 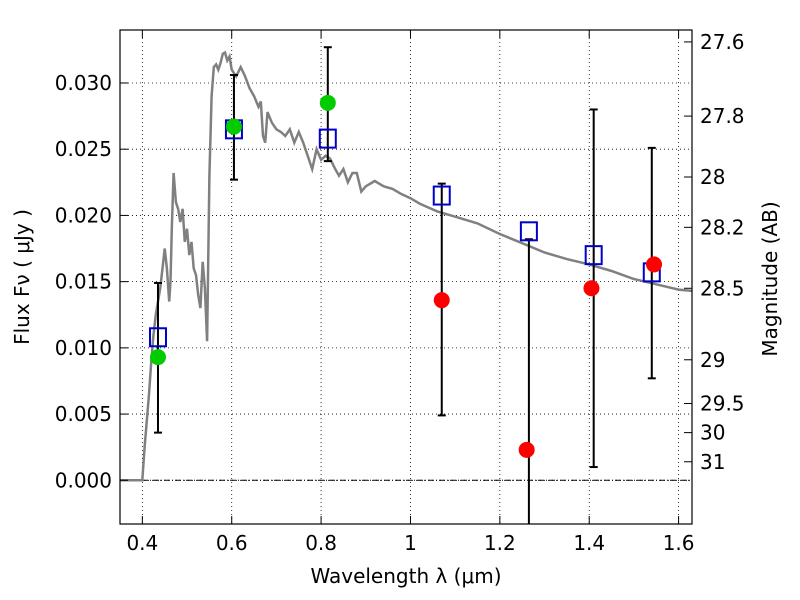 I want to click on y-tick-label: 0.015, so click(x=83, y=282).